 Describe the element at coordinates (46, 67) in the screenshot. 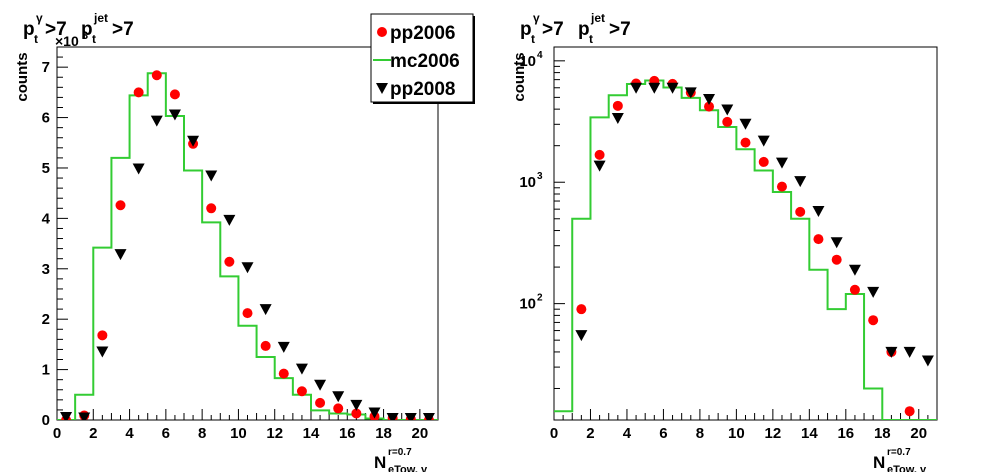

I see `y-tick-label: 7` at that location.